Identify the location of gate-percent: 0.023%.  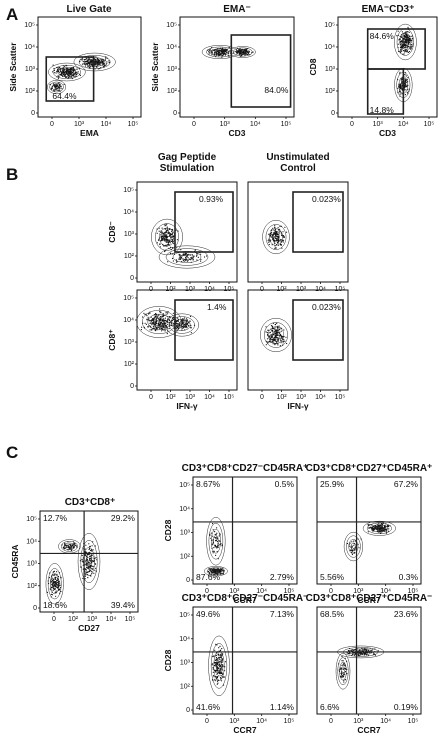
(326, 199).